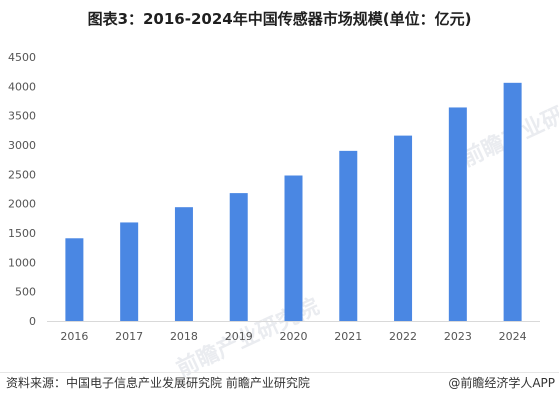 The image size is (559, 401). I want to click on y-tick-label: 500, so click(25, 292).